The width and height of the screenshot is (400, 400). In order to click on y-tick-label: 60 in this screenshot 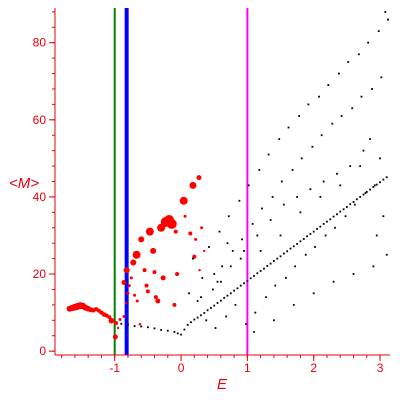, I will do `click(40, 120)`.